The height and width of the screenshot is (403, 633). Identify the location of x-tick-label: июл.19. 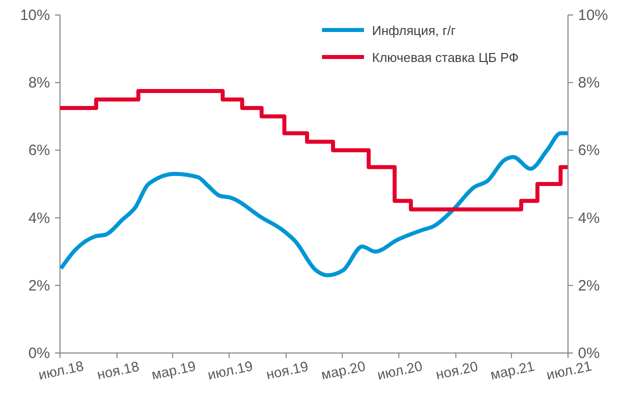
(230, 370).